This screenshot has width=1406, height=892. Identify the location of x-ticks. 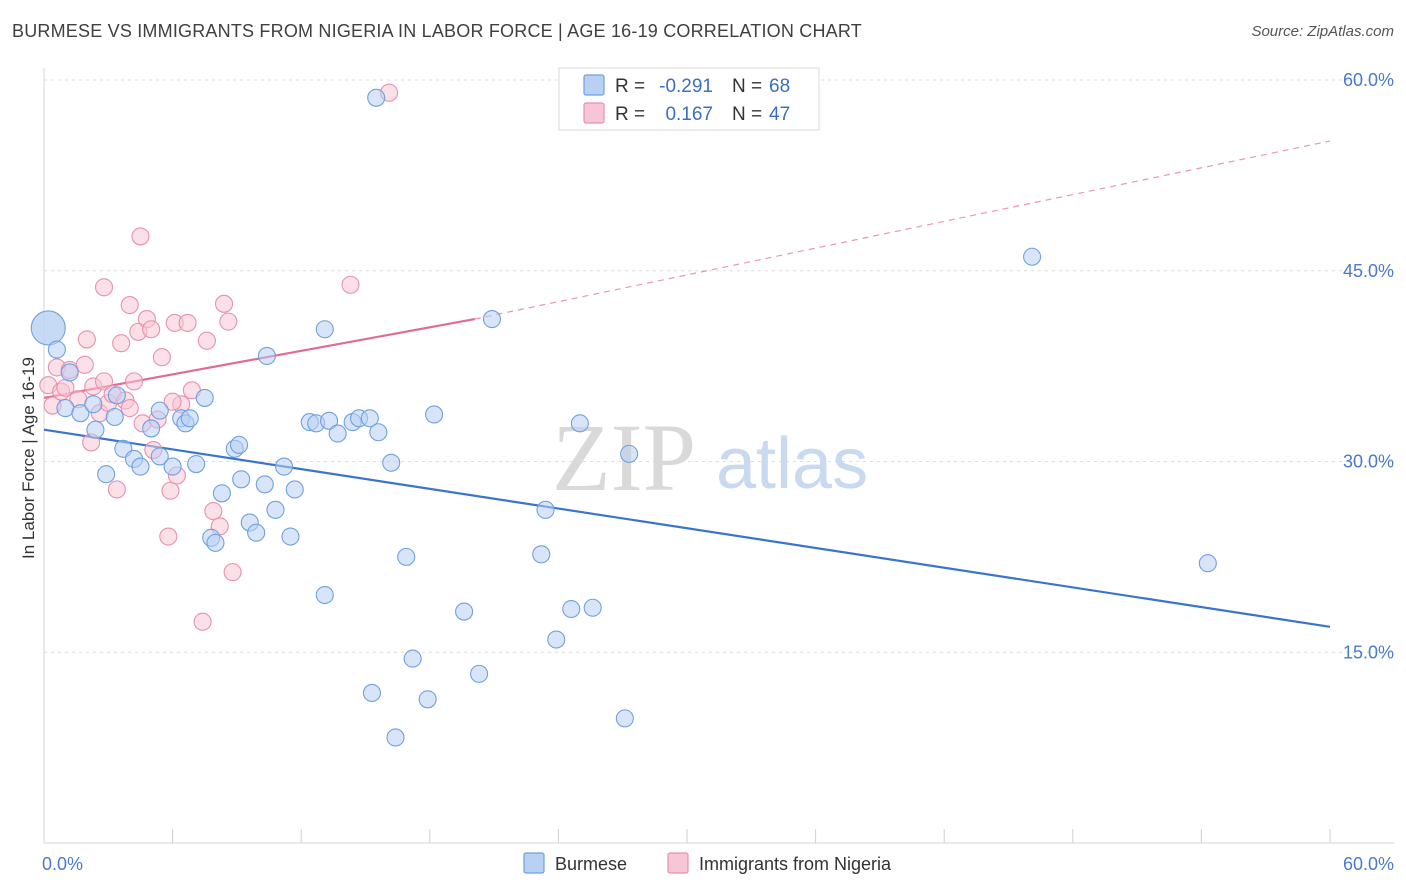
(751, 836).